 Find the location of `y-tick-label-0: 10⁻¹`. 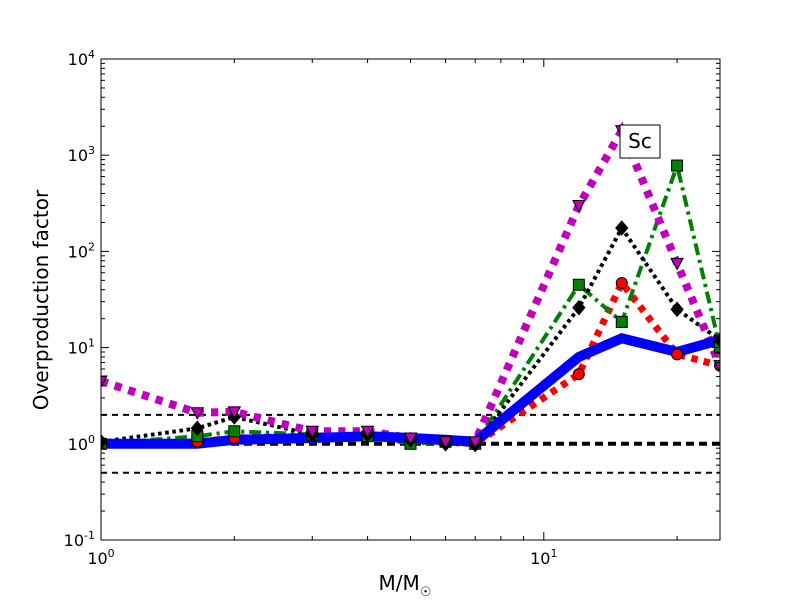

y-tick-label-0: 10⁻¹ is located at coordinates (79, 539).